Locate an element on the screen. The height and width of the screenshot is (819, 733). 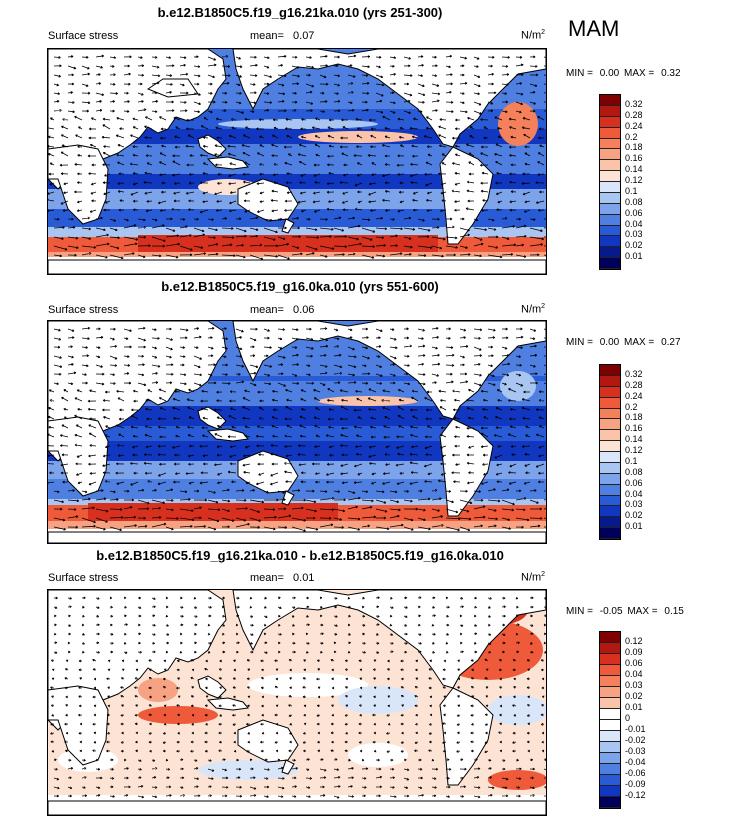
panel-2-max-label: MAX = is located at coordinates (639, 342).